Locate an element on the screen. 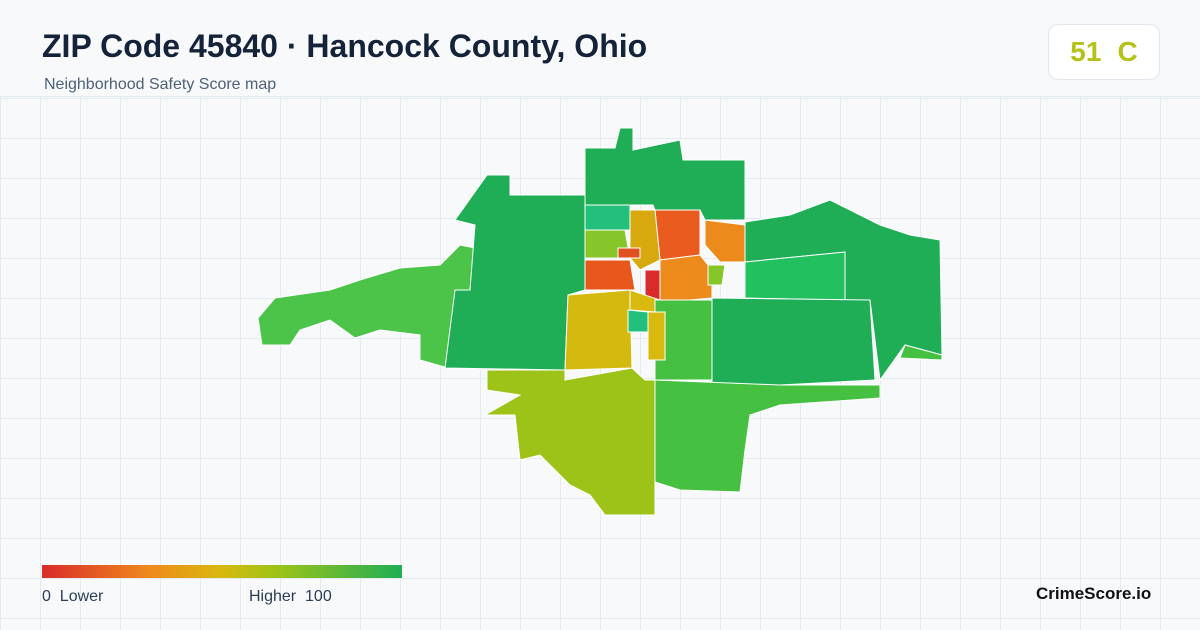 This screenshot has width=1200, height=630. legend-min: 0 Lower is located at coordinates (72, 597).